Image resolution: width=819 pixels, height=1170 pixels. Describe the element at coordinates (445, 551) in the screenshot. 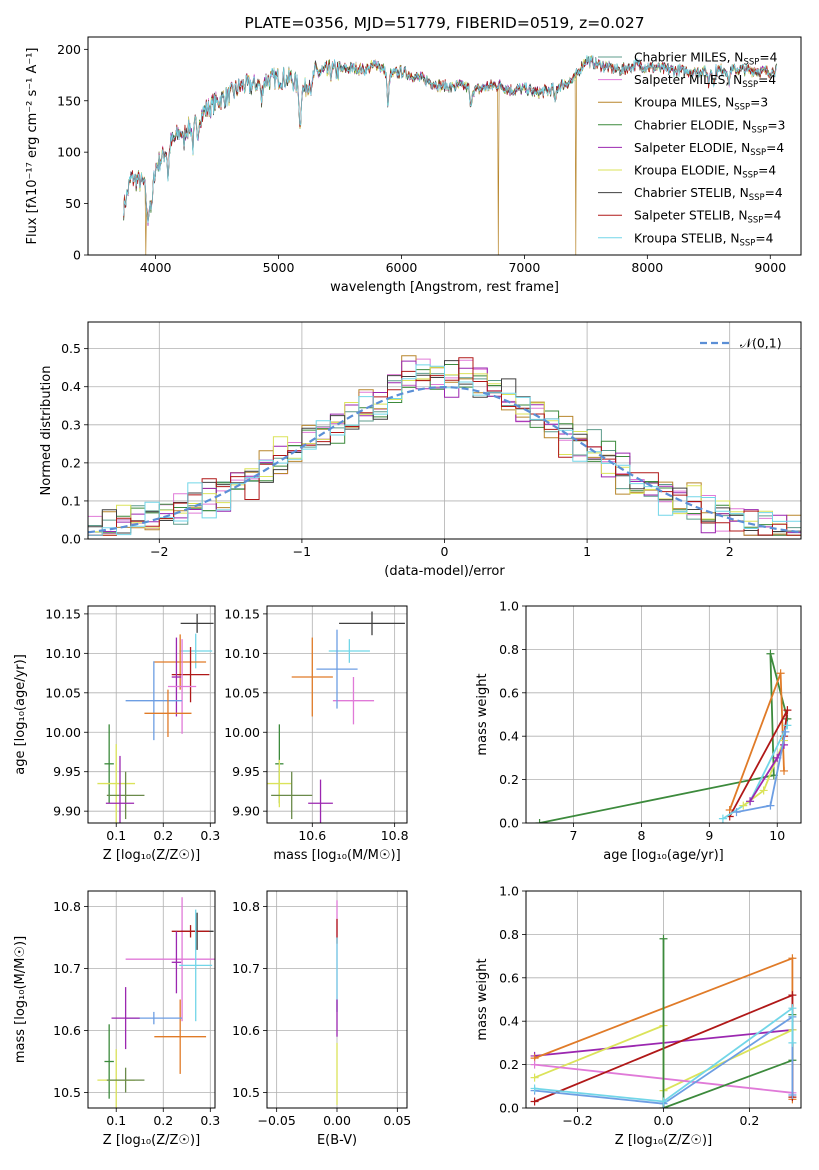

I see `x-tick-label: 0` at that location.